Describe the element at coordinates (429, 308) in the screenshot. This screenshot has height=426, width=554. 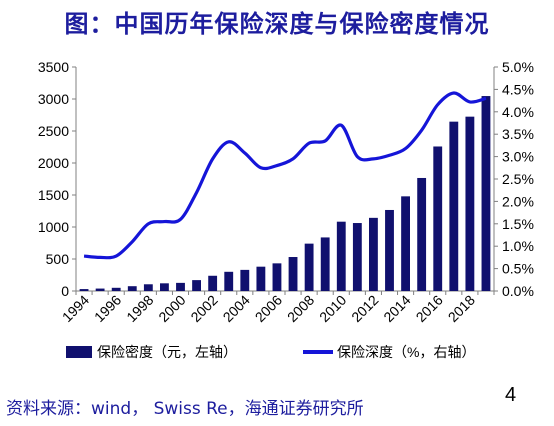
I see `x-tick-label: 2016` at that location.